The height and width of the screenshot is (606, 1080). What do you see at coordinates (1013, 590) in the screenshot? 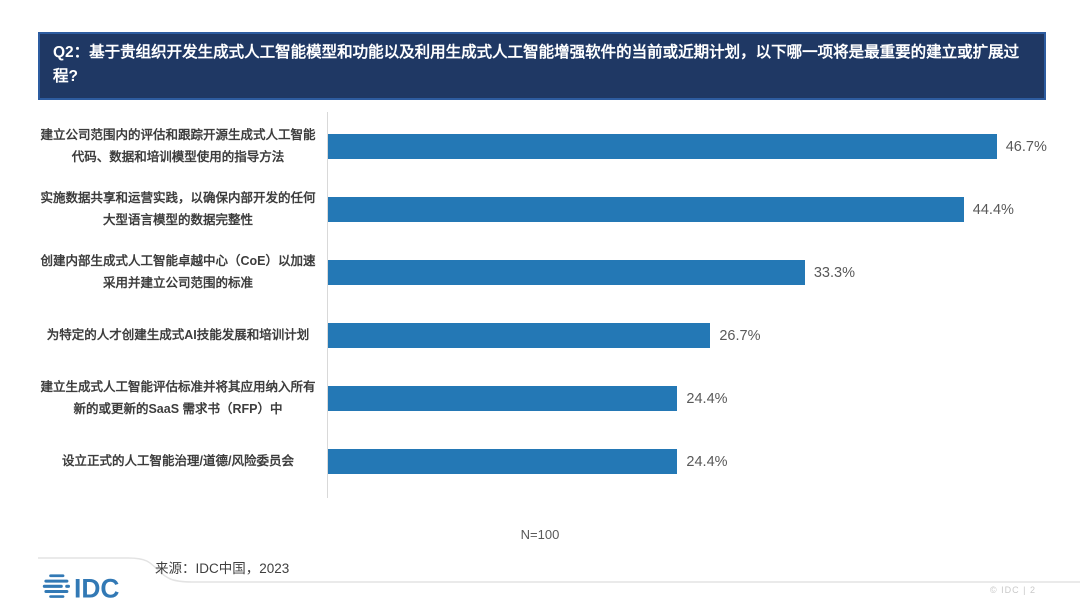
I see `page-number: © IDC | 2` at bounding box center [1013, 590].